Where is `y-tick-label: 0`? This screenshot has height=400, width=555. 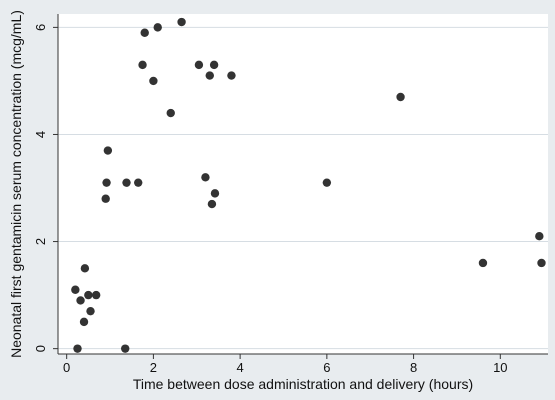 y-tick-label: 0 is located at coordinates (40, 348).